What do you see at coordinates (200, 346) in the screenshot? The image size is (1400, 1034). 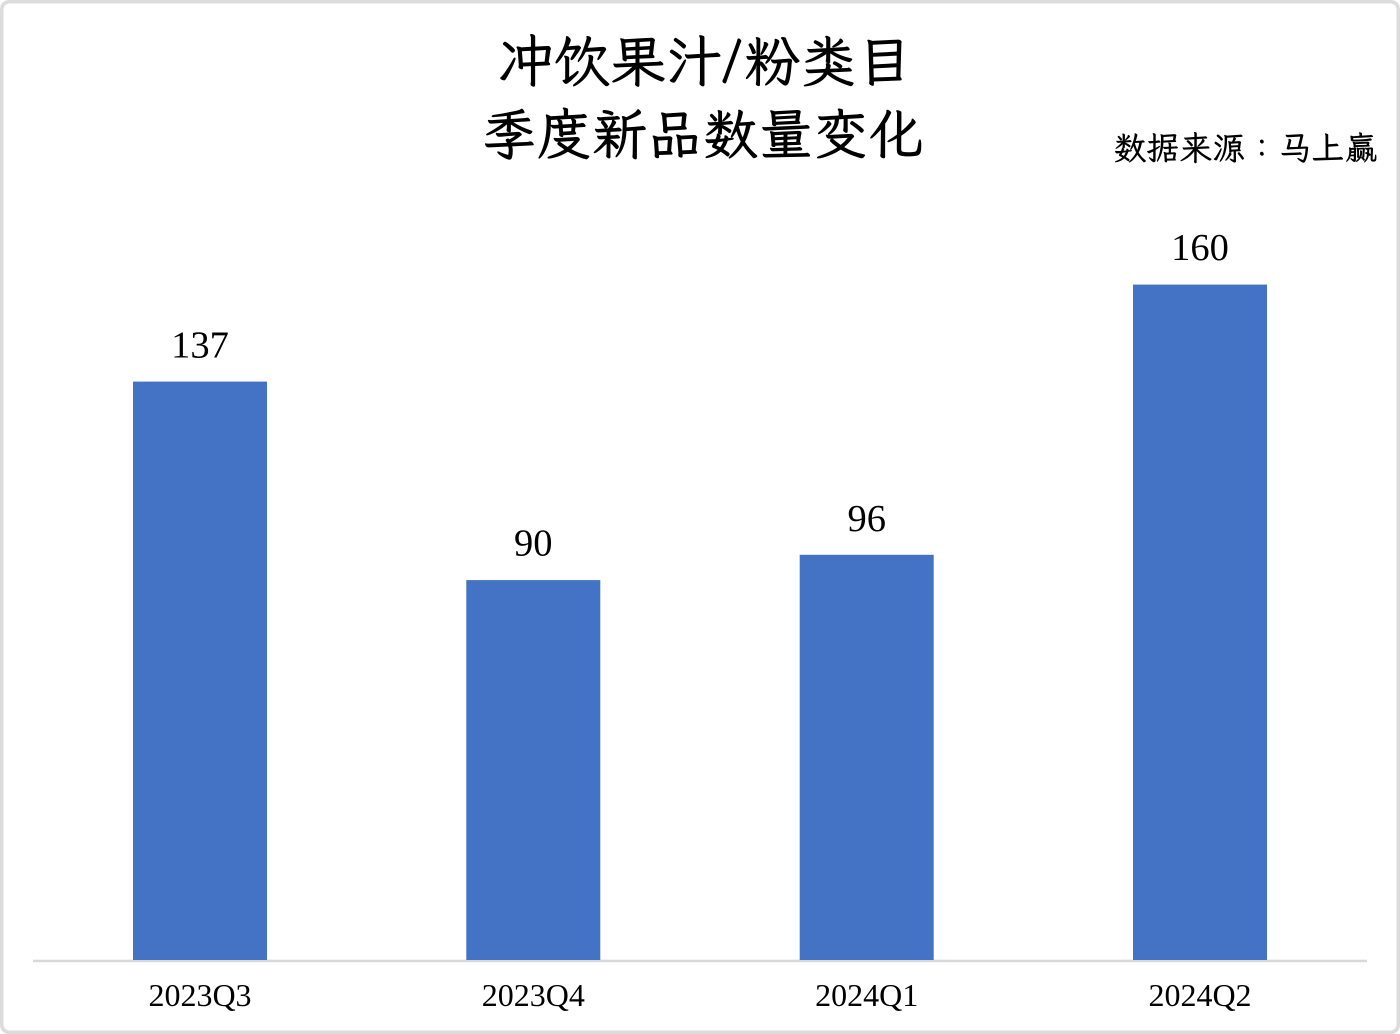 I see `svg-text: 137` at bounding box center [200, 346].